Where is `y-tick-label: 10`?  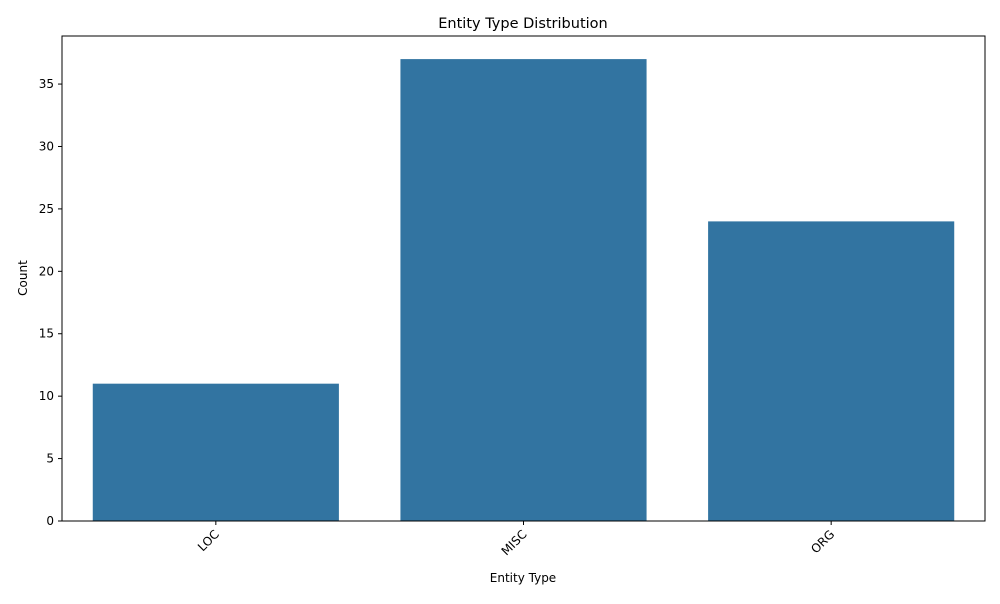 y-tick-label: 10 is located at coordinates (46, 396).